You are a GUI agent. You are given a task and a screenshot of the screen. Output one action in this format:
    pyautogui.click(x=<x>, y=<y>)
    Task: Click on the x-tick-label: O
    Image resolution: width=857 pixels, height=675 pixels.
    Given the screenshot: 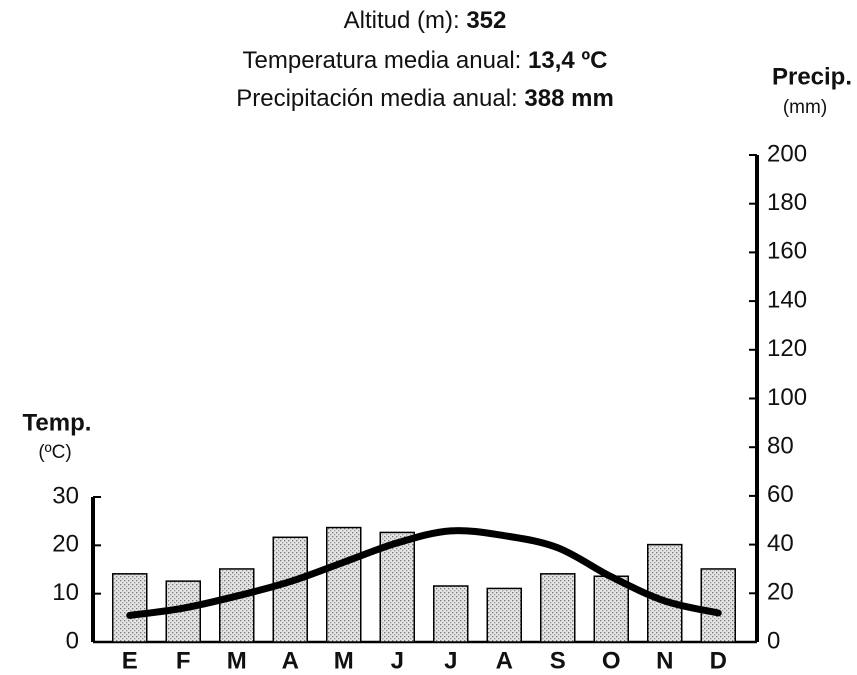 What is the action you would take?
    pyautogui.click(x=611, y=660)
    